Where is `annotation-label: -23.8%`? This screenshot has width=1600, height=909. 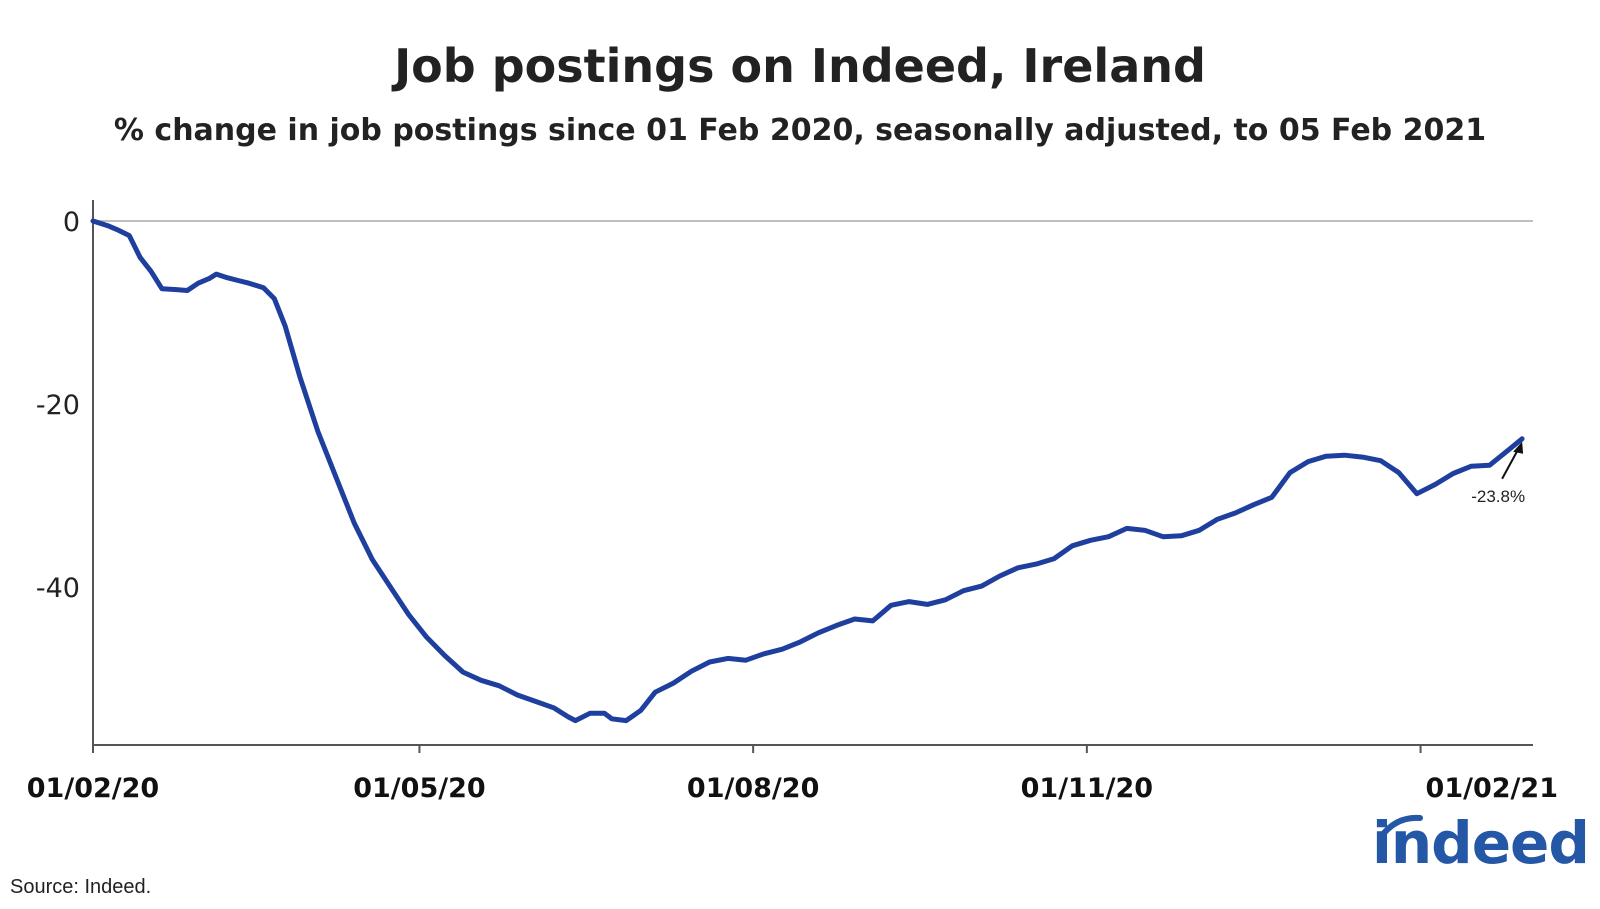
annotation-label: -23.8% is located at coordinates (1498, 496).